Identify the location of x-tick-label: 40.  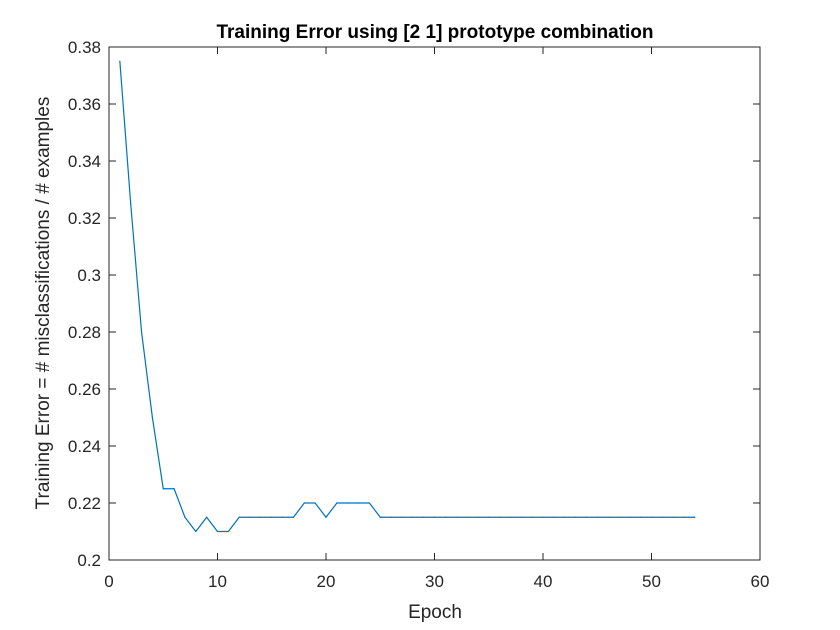
(543, 581).